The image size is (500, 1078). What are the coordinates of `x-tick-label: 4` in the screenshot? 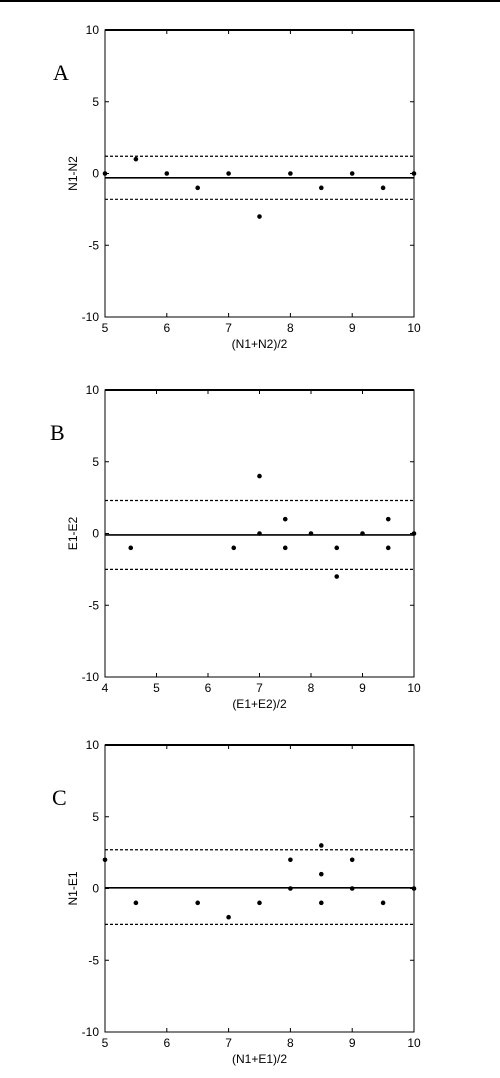 It's located at (105, 688).